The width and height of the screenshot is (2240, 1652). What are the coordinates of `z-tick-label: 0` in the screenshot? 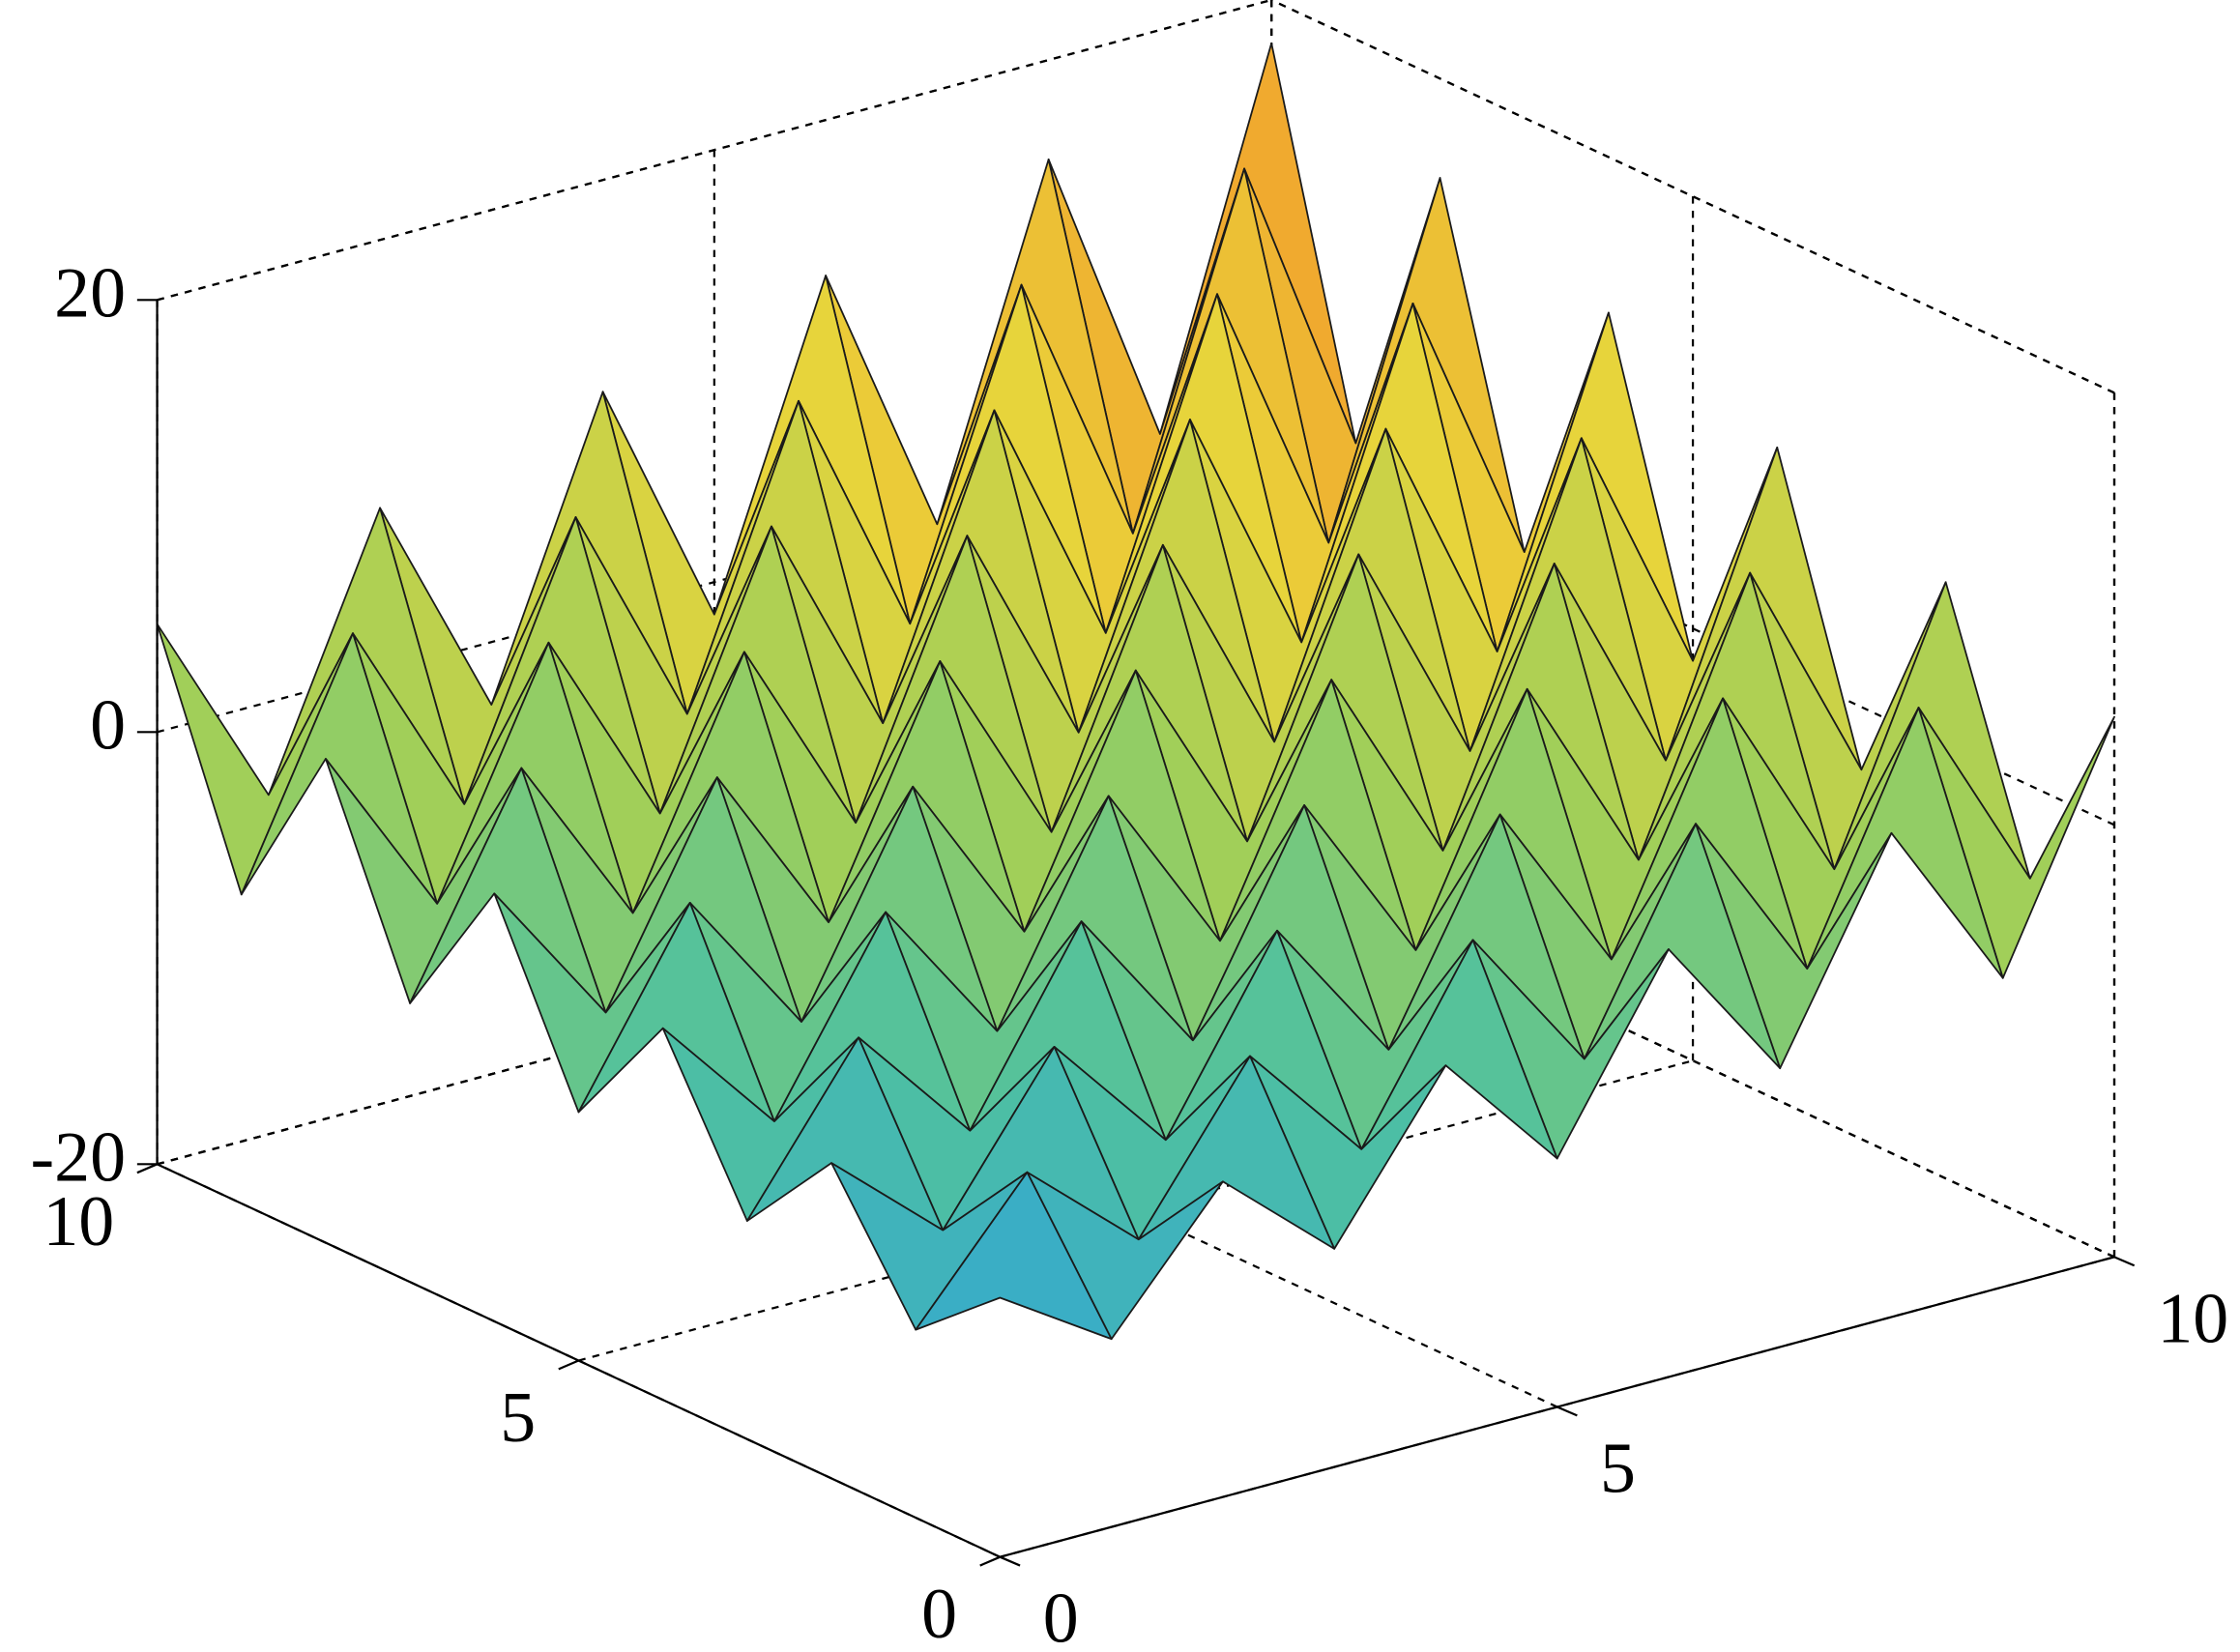 It's located at (108, 724).